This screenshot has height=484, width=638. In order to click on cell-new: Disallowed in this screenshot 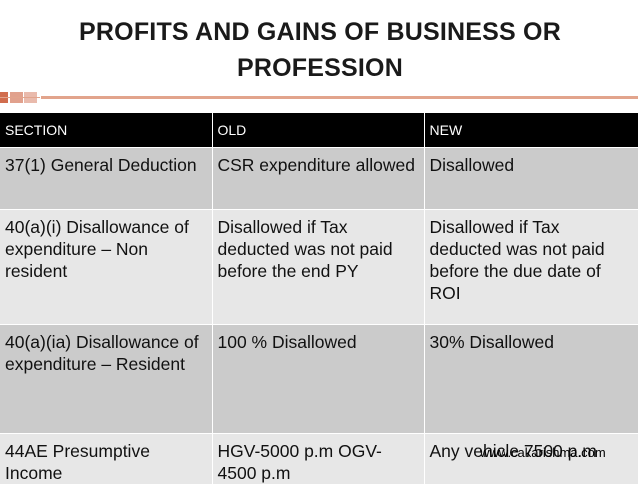, I will do `click(531, 179)`.